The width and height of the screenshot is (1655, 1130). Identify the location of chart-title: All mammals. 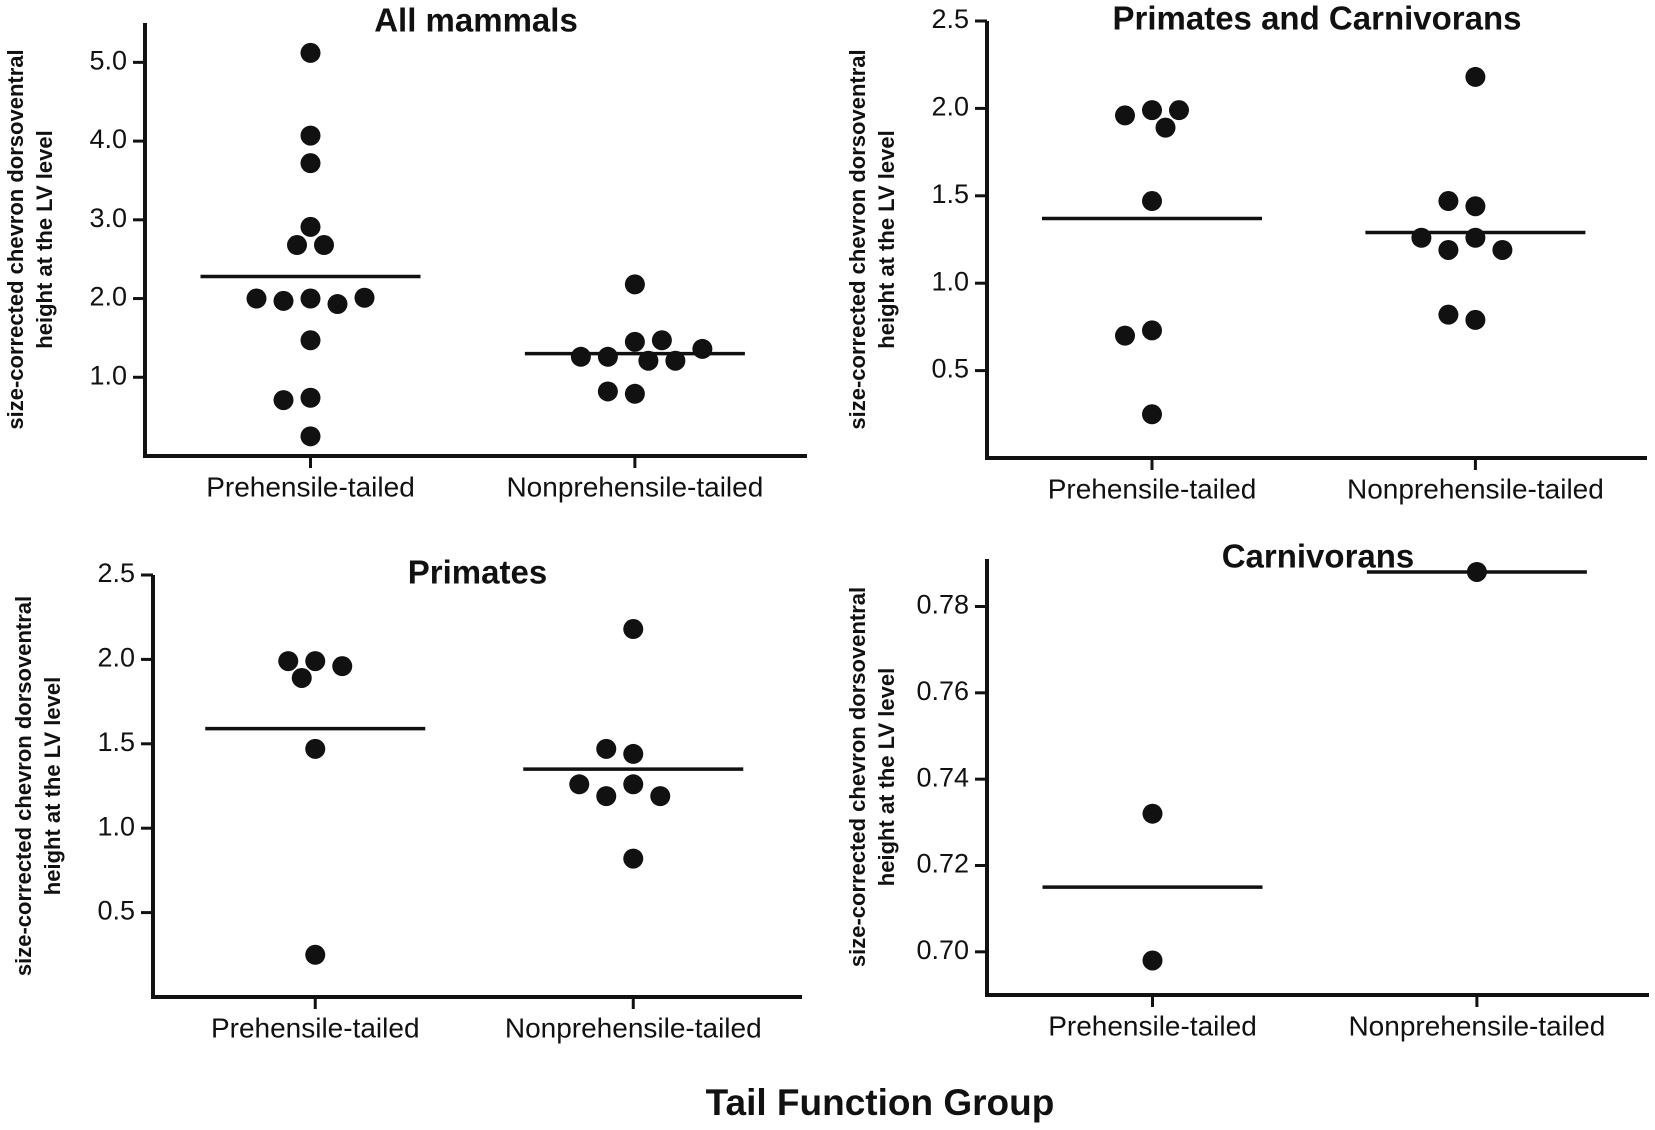
(476, 20).